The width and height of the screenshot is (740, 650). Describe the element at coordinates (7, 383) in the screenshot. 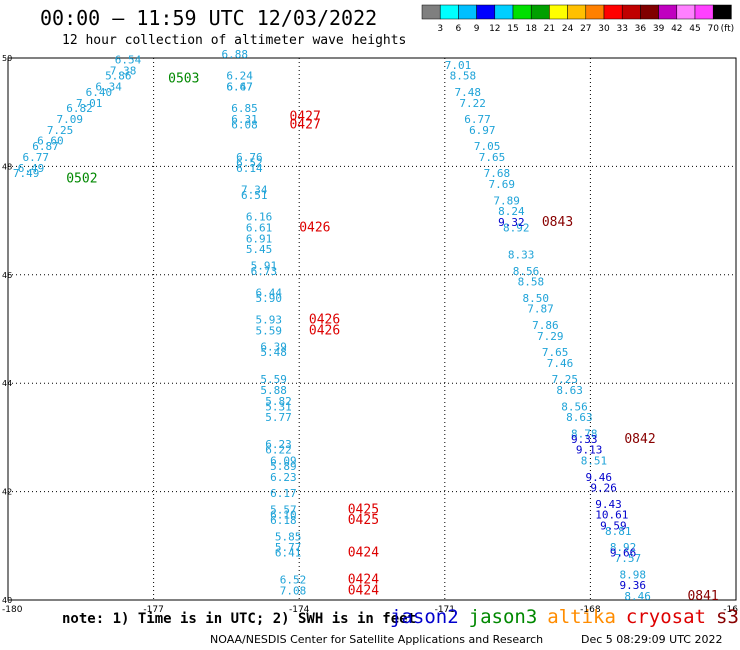

I see `latitude-tick-label: 44` at that location.